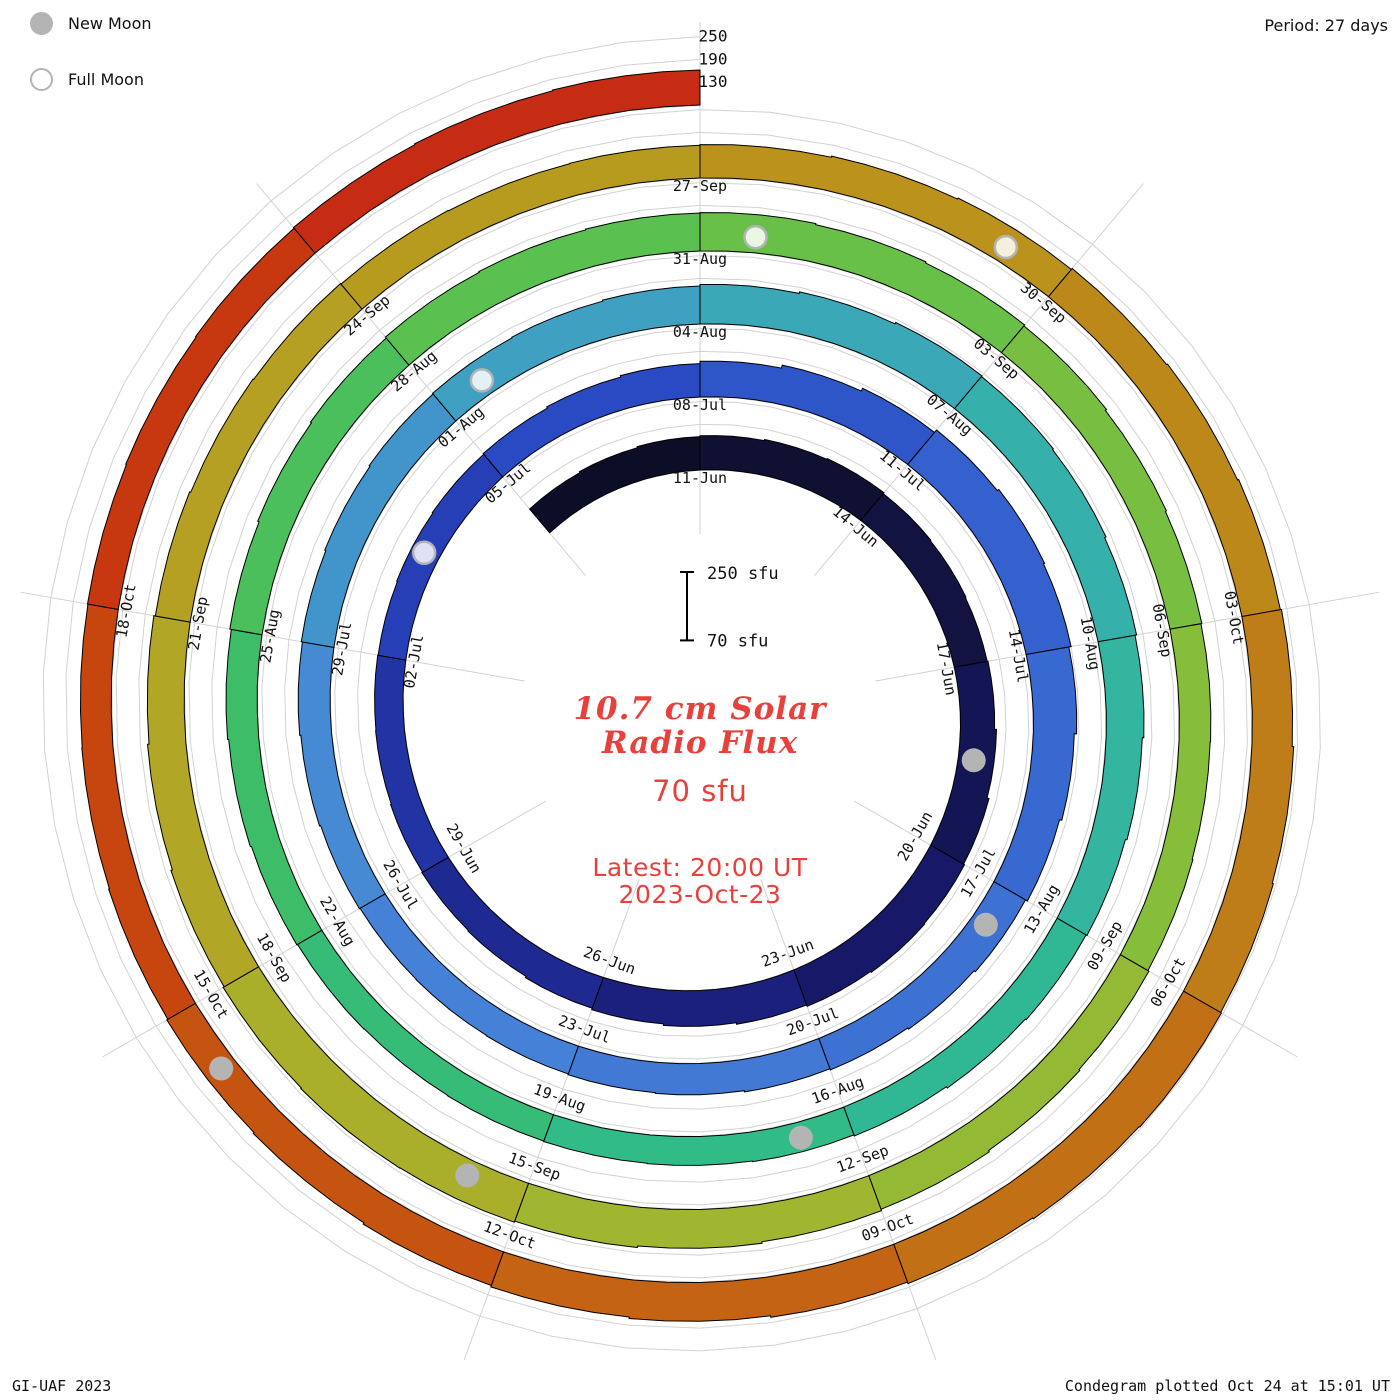 The image size is (1400, 1400). What do you see at coordinates (41, 23) in the screenshot?
I see `new-moon-icon` at bounding box center [41, 23].